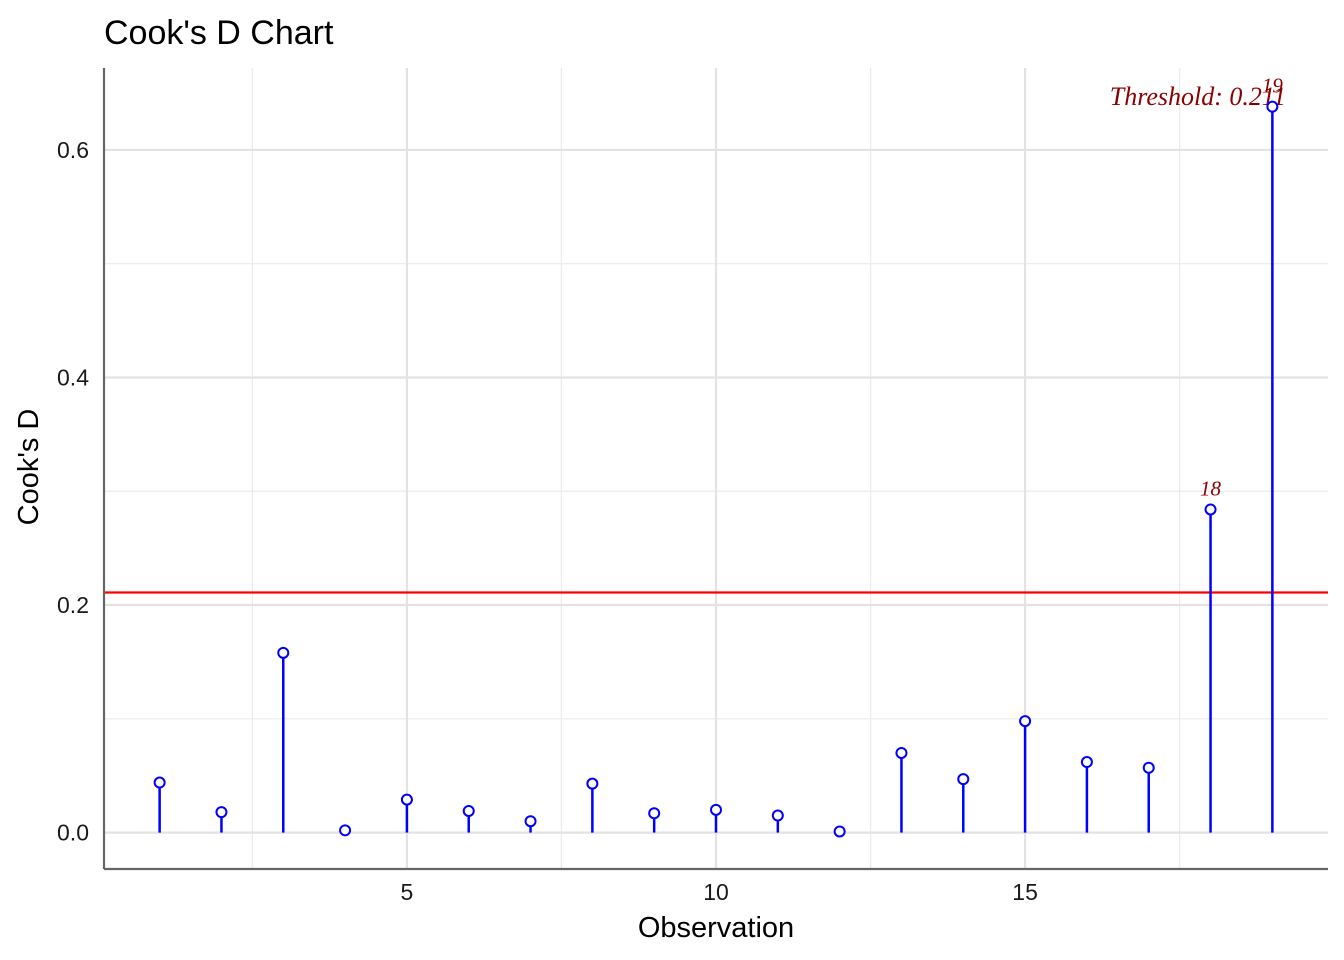 This screenshot has width=1344, height=960. Describe the element at coordinates (73, 605) in the screenshot. I see `y-tick-label: 0.2` at that location.